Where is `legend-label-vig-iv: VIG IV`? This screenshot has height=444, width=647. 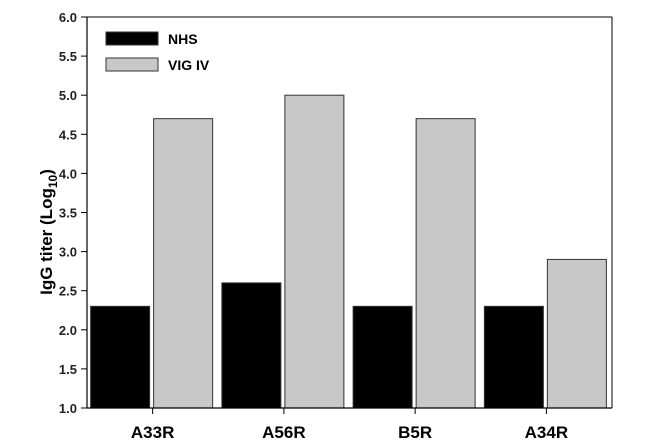
legend-label-vig-iv: VIG IV is located at coordinates (189, 65).